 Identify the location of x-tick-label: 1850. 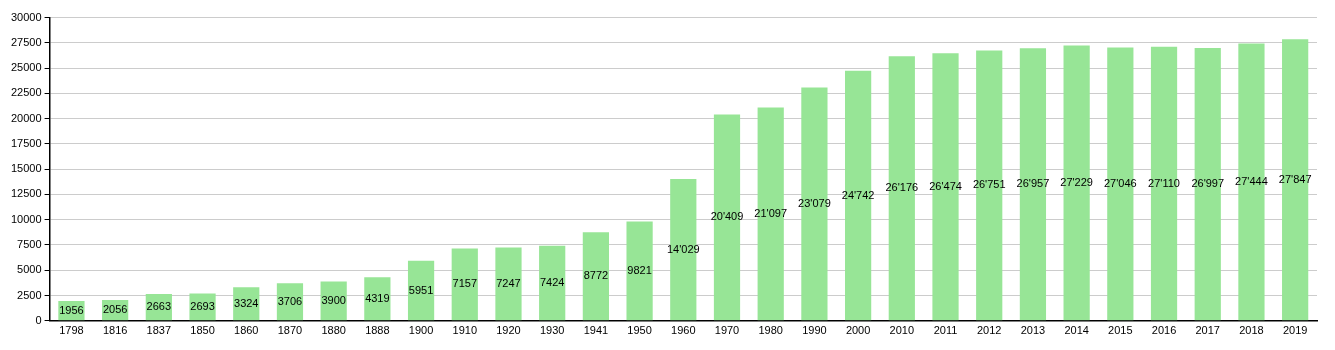
(202, 330).